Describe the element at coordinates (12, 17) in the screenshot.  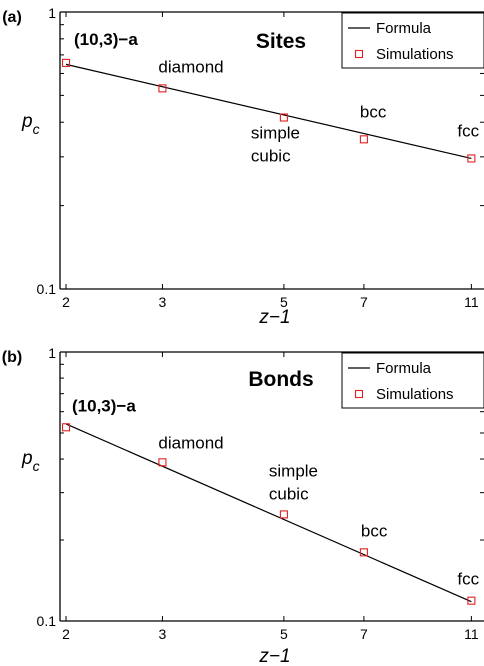
I see `panel-label: (a)` at that location.